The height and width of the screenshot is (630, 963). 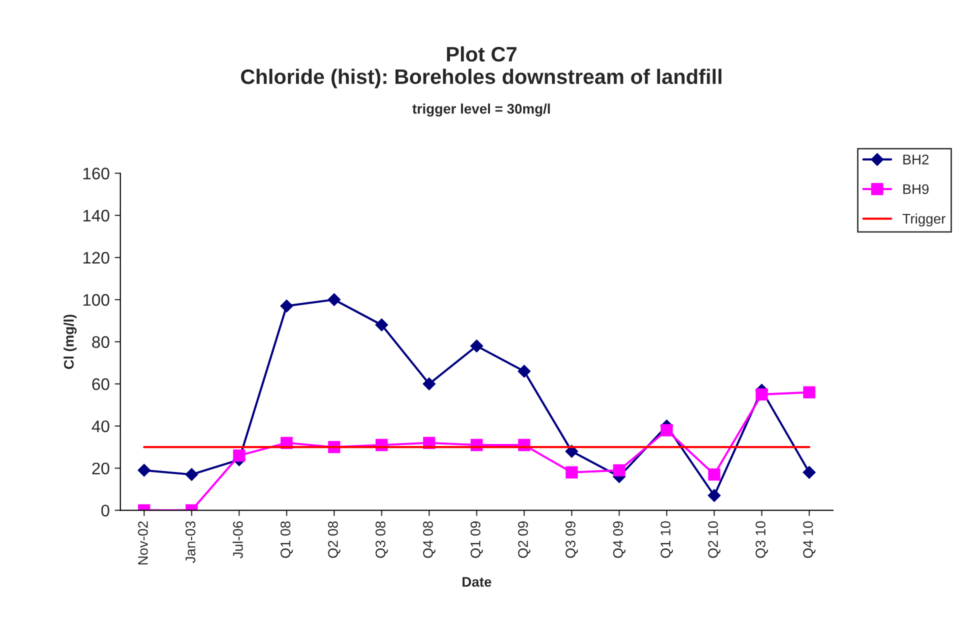 I want to click on y-tick-label: 140, so click(x=96, y=216).